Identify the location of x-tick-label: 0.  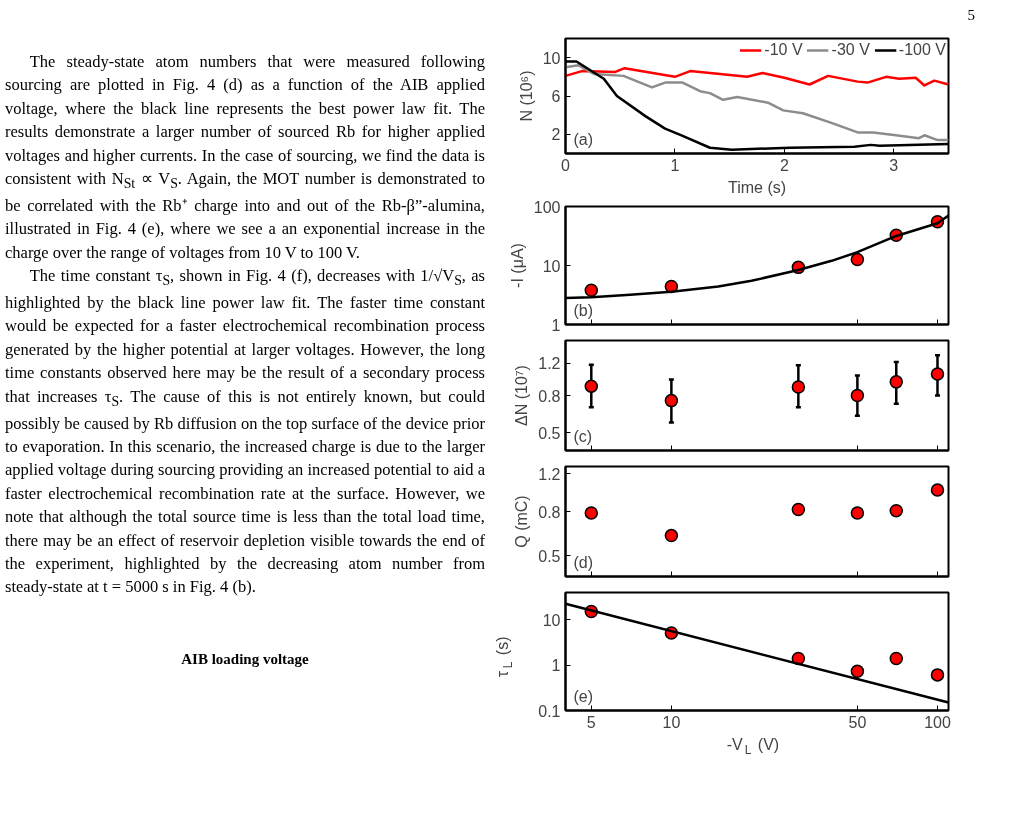
(566, 165).